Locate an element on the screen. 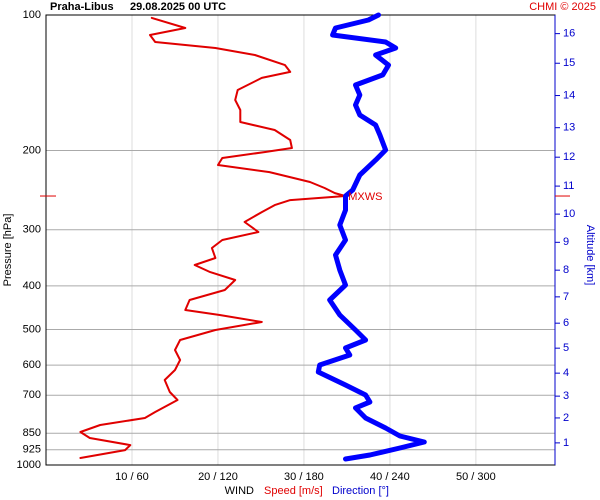 Image resolution: width=600 pixels, height=500 pixels. y2-tick-label: 9 is located at coordinates (566, 242).